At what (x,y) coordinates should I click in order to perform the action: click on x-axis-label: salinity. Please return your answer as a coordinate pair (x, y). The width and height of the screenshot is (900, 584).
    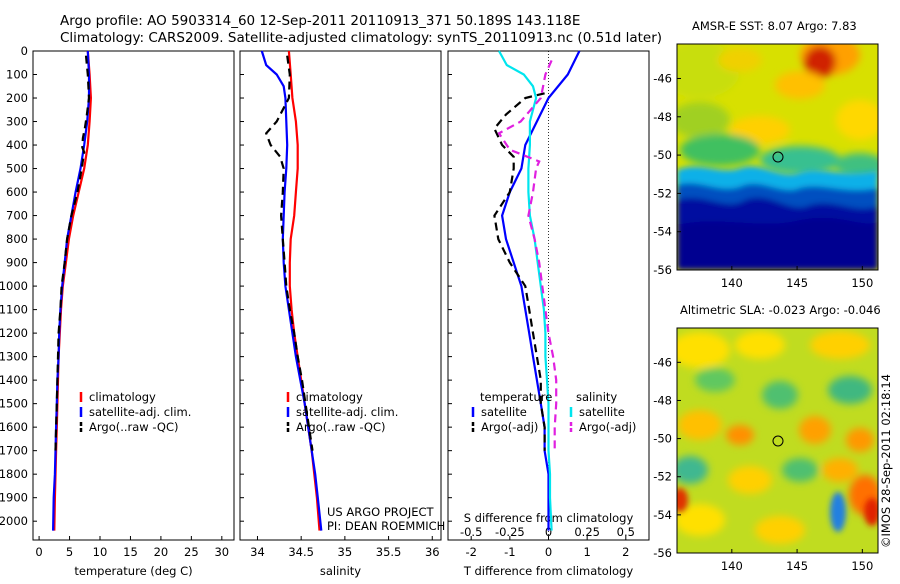
    Looking at the image, I should click on (340, 571).